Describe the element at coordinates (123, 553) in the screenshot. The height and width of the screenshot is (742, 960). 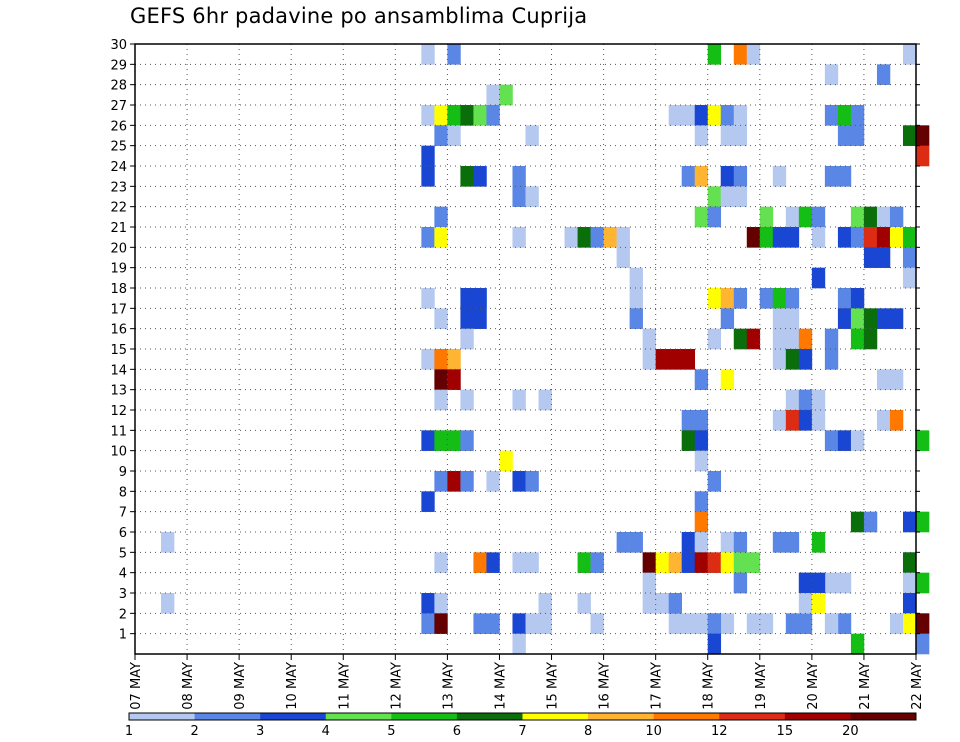
I see `y-tick-label: 5` at that location.